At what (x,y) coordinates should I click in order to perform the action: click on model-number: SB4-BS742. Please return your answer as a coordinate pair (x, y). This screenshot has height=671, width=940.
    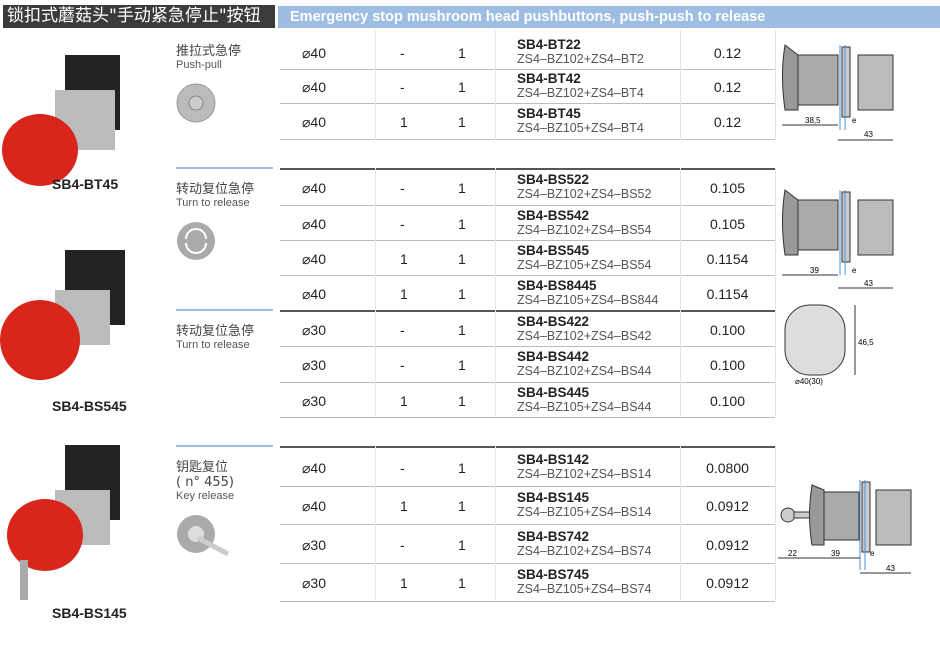
    Looking at the image, I should click on (553, 536).